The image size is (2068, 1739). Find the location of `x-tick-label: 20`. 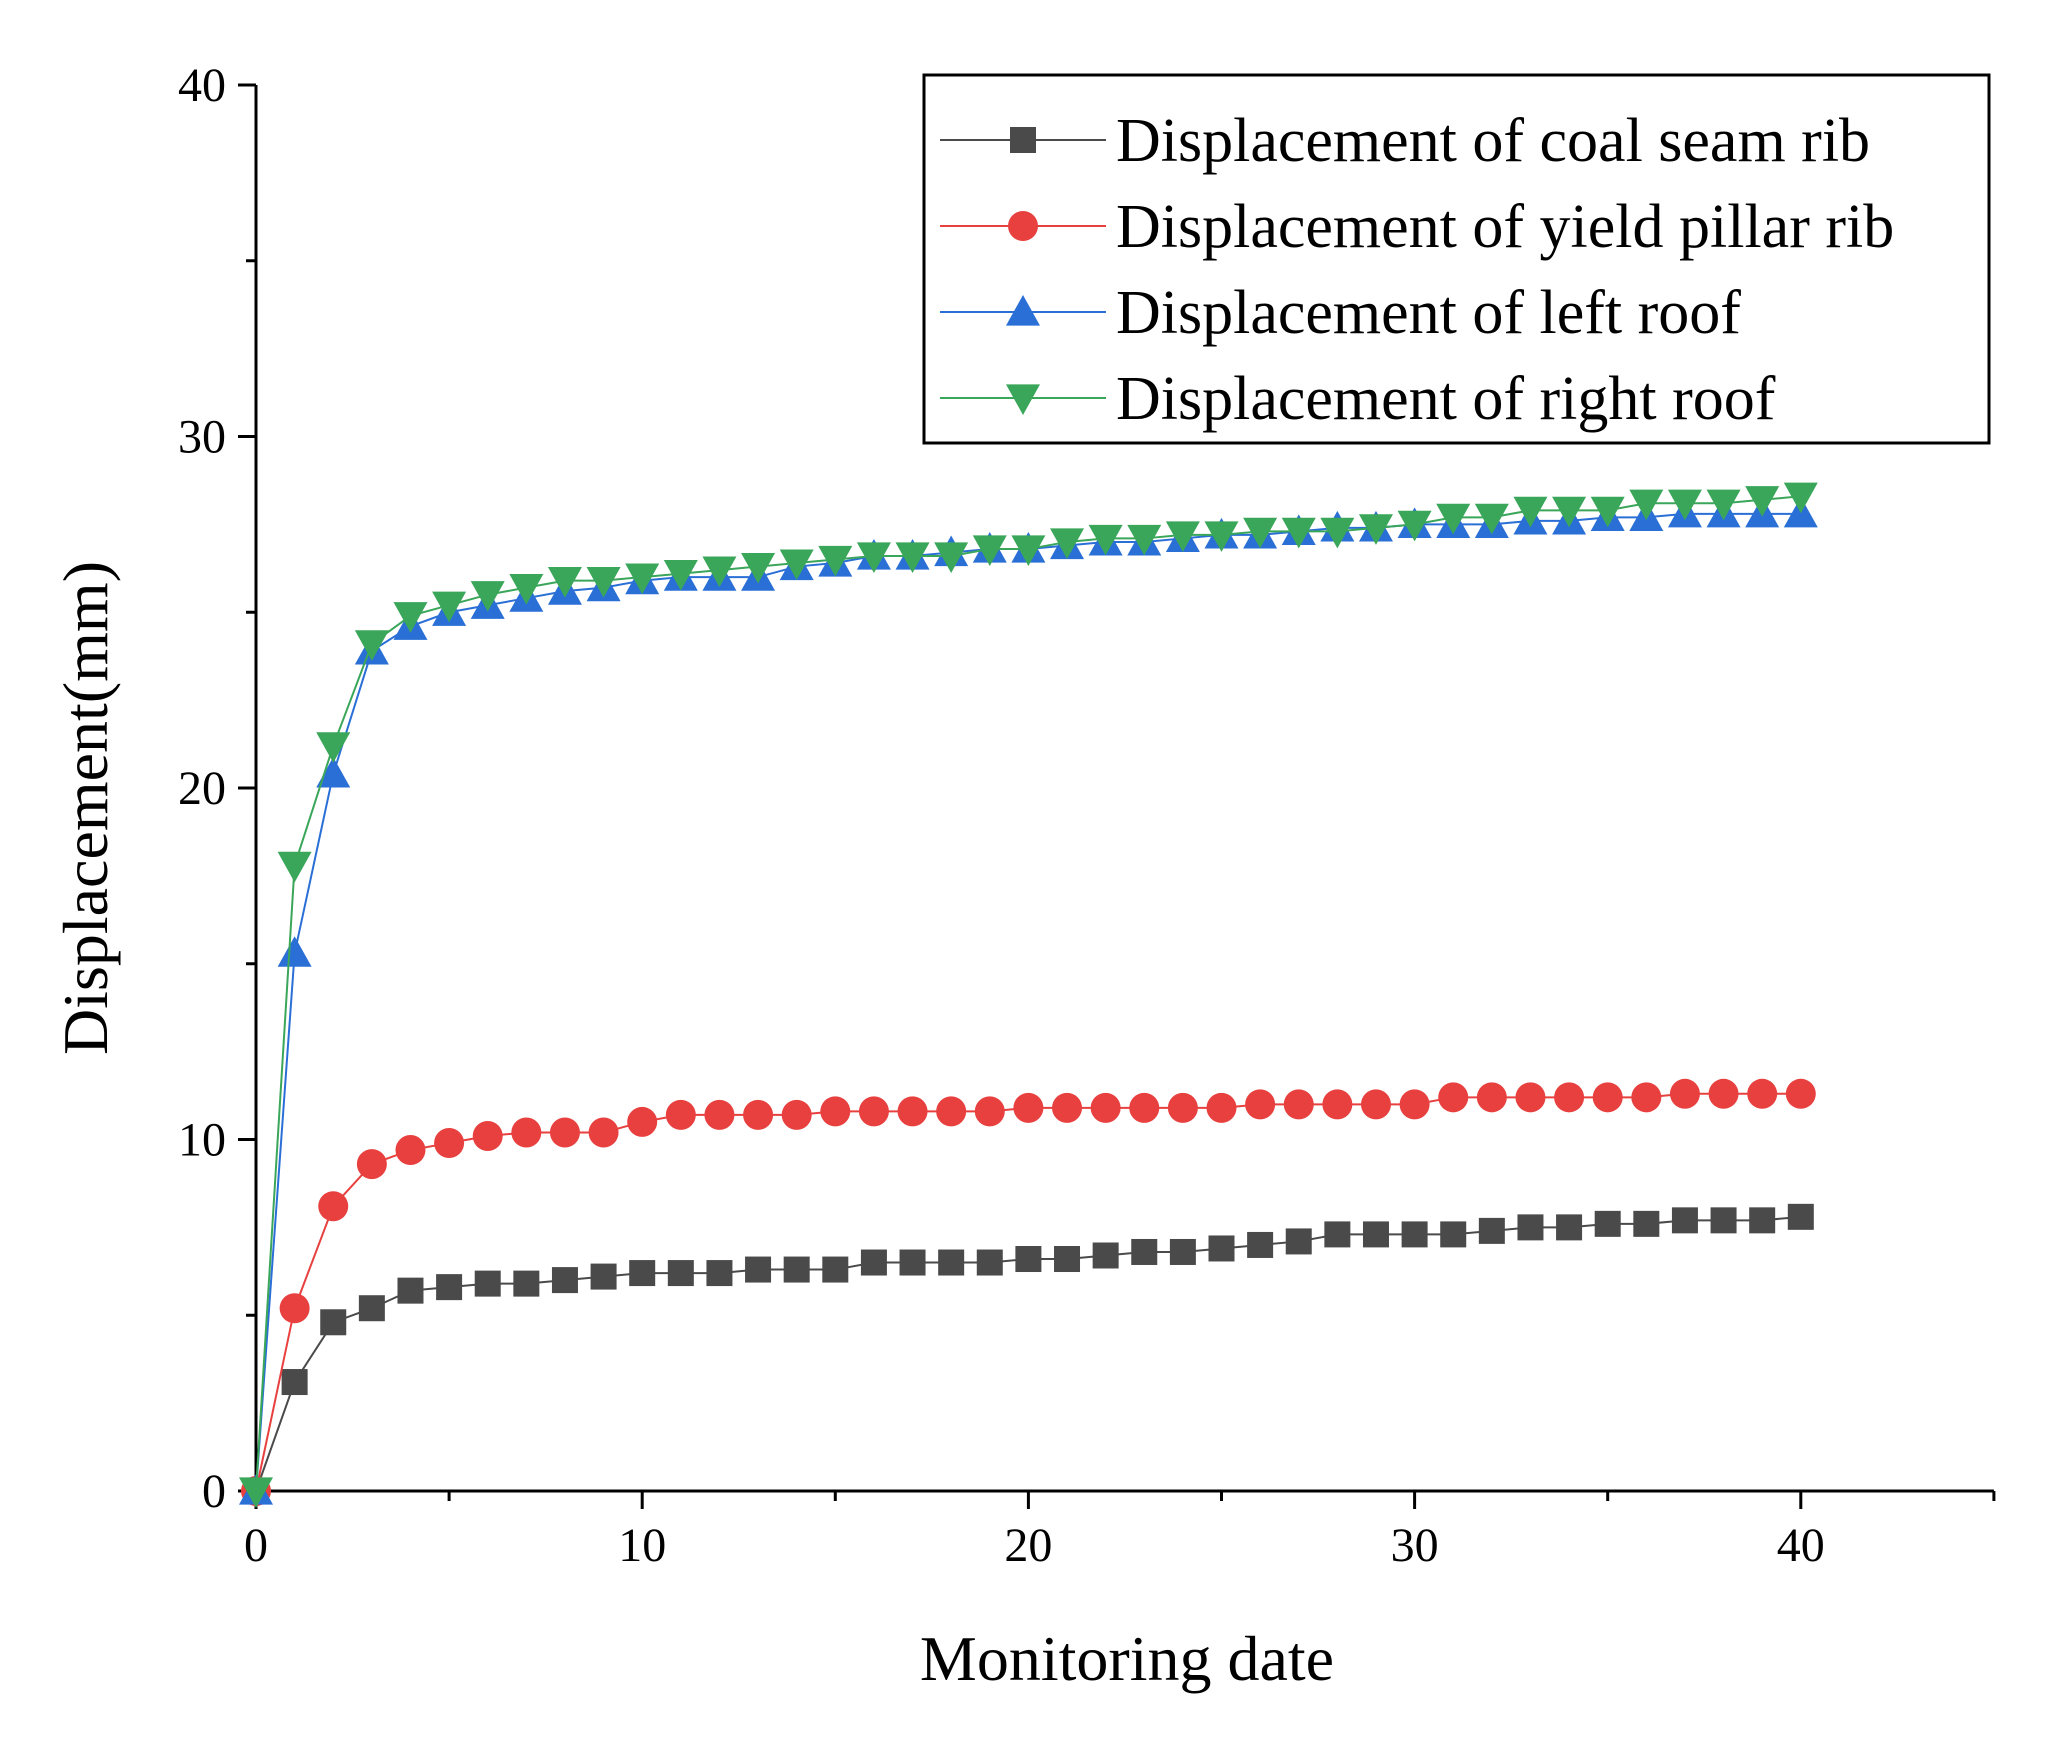

x-tick-label: 20 is located at coordinates (1028, 1545).